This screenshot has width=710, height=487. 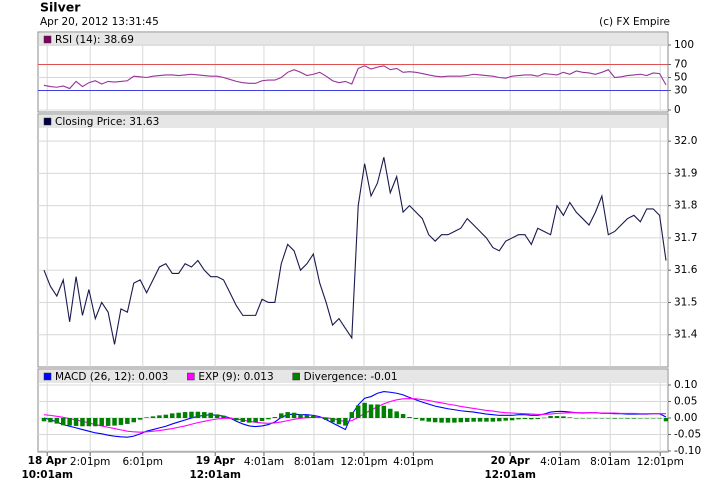 I want to click on y-tick-label: 0, so click(x=677, y=110).